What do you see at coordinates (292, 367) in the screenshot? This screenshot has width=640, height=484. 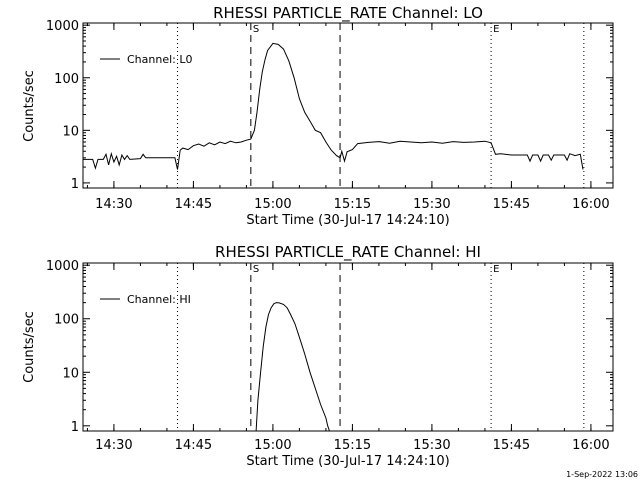 I see `series-line` at bounding box center [292, 367].